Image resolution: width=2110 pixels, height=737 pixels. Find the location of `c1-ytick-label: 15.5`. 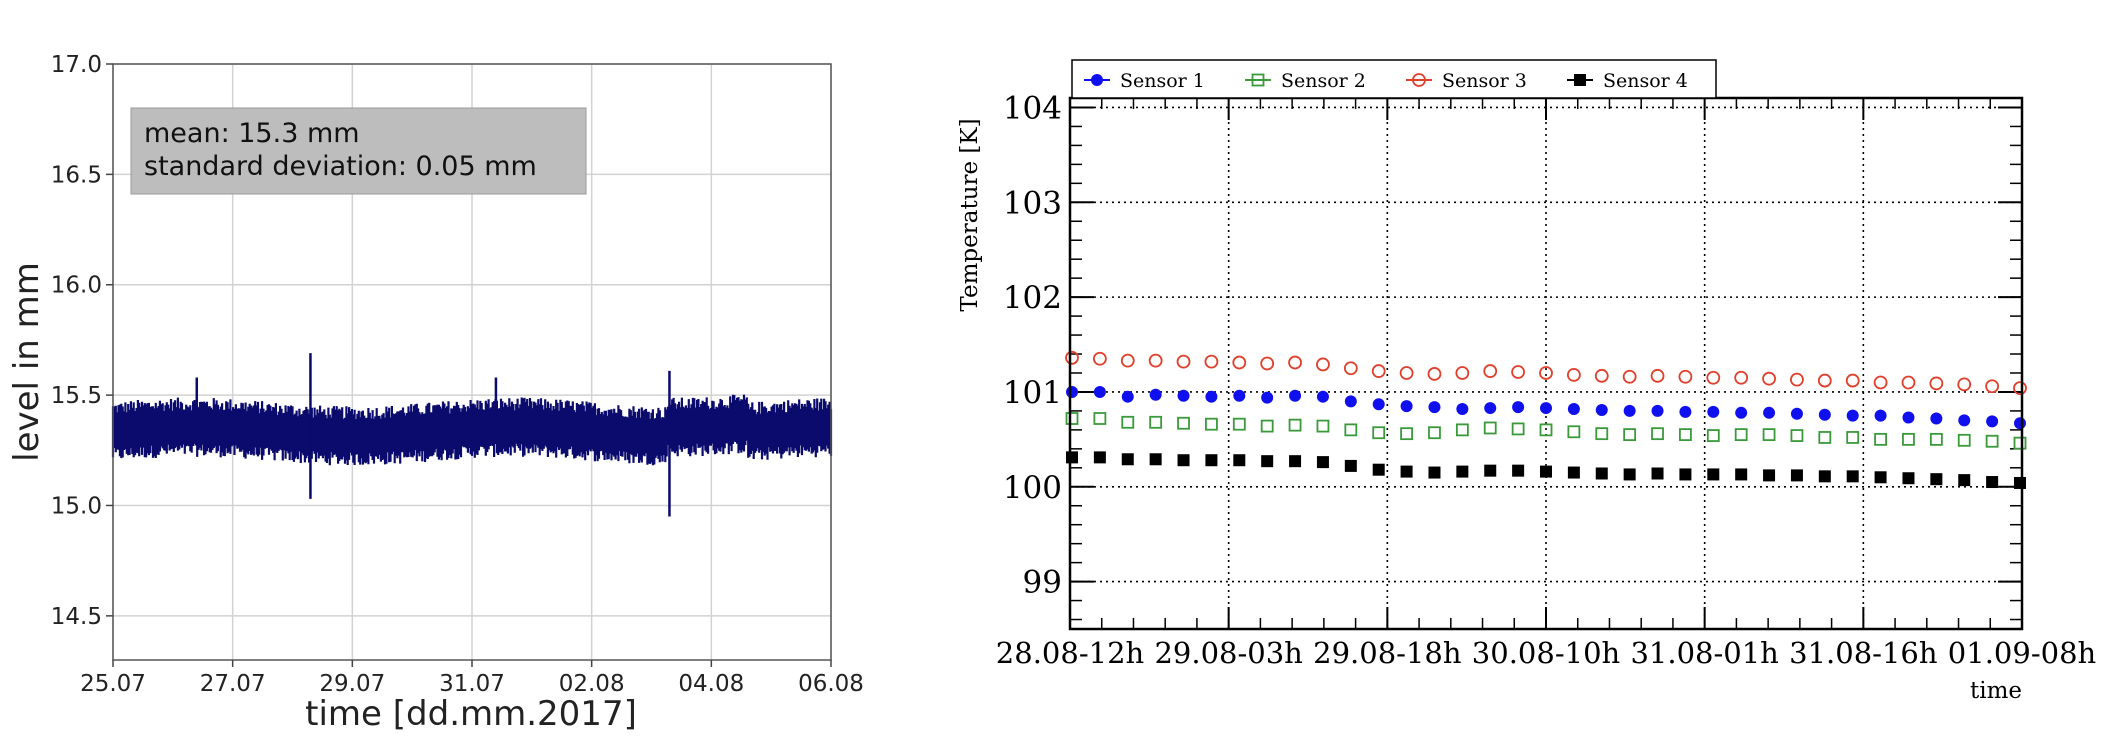

c1-ytick-label: 15.5 is located at coordinates (76, 396).